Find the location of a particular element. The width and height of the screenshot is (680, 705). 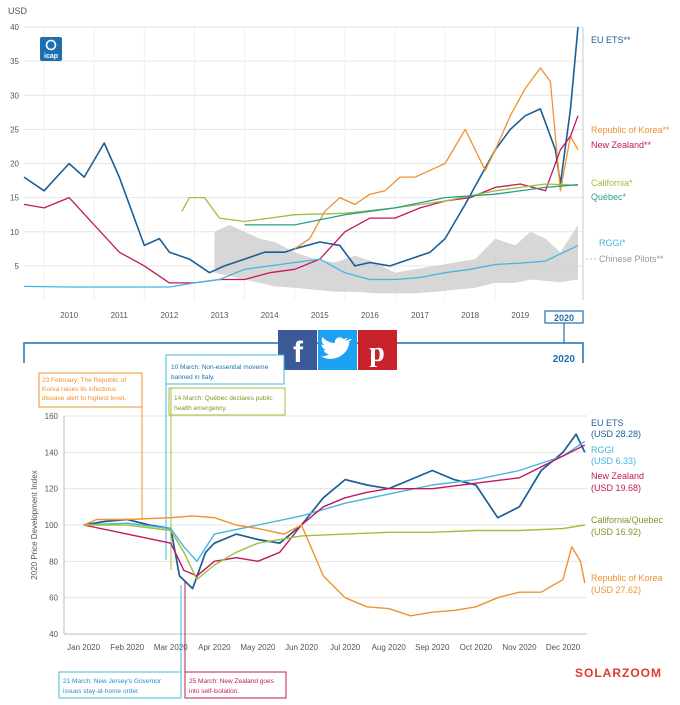

top-xtick-2014: 2014 is located at coordinates (270, 315).